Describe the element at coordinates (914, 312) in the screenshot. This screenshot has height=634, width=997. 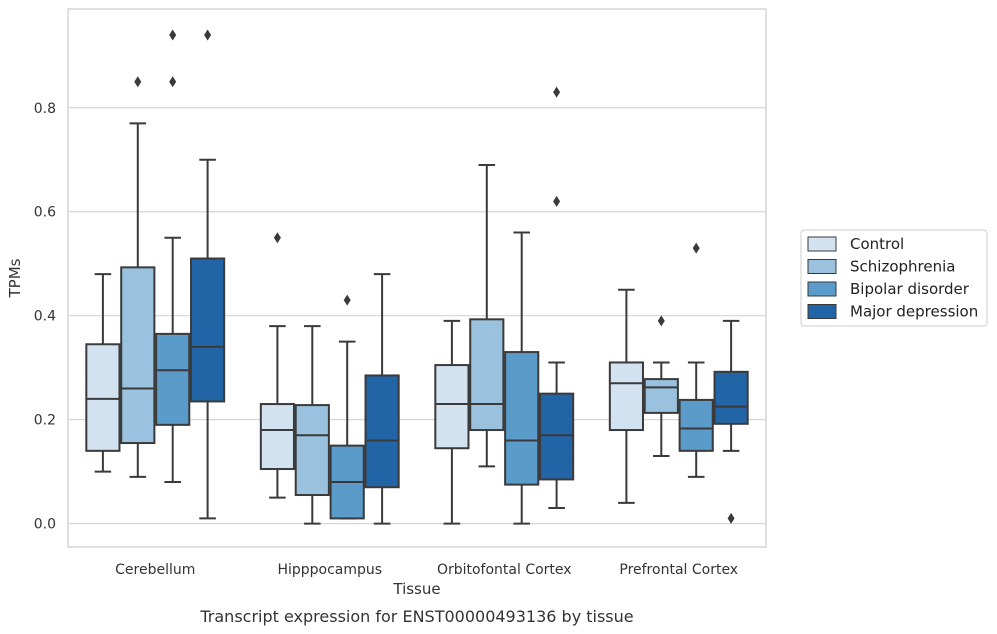
I see `legend-label: Major depression` at that location.